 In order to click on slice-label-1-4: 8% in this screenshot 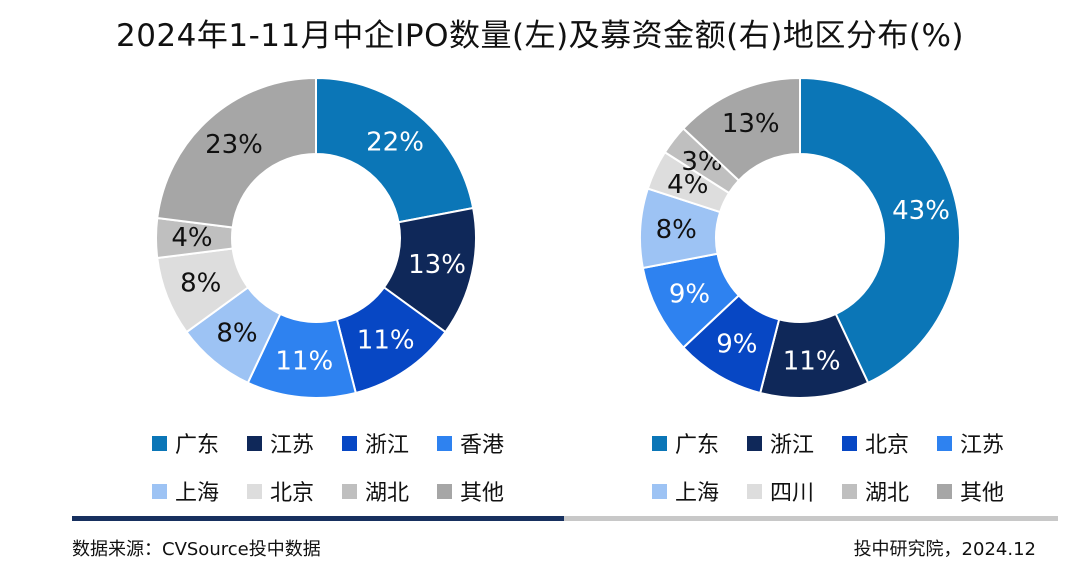, I will do `click(676, 230)`.